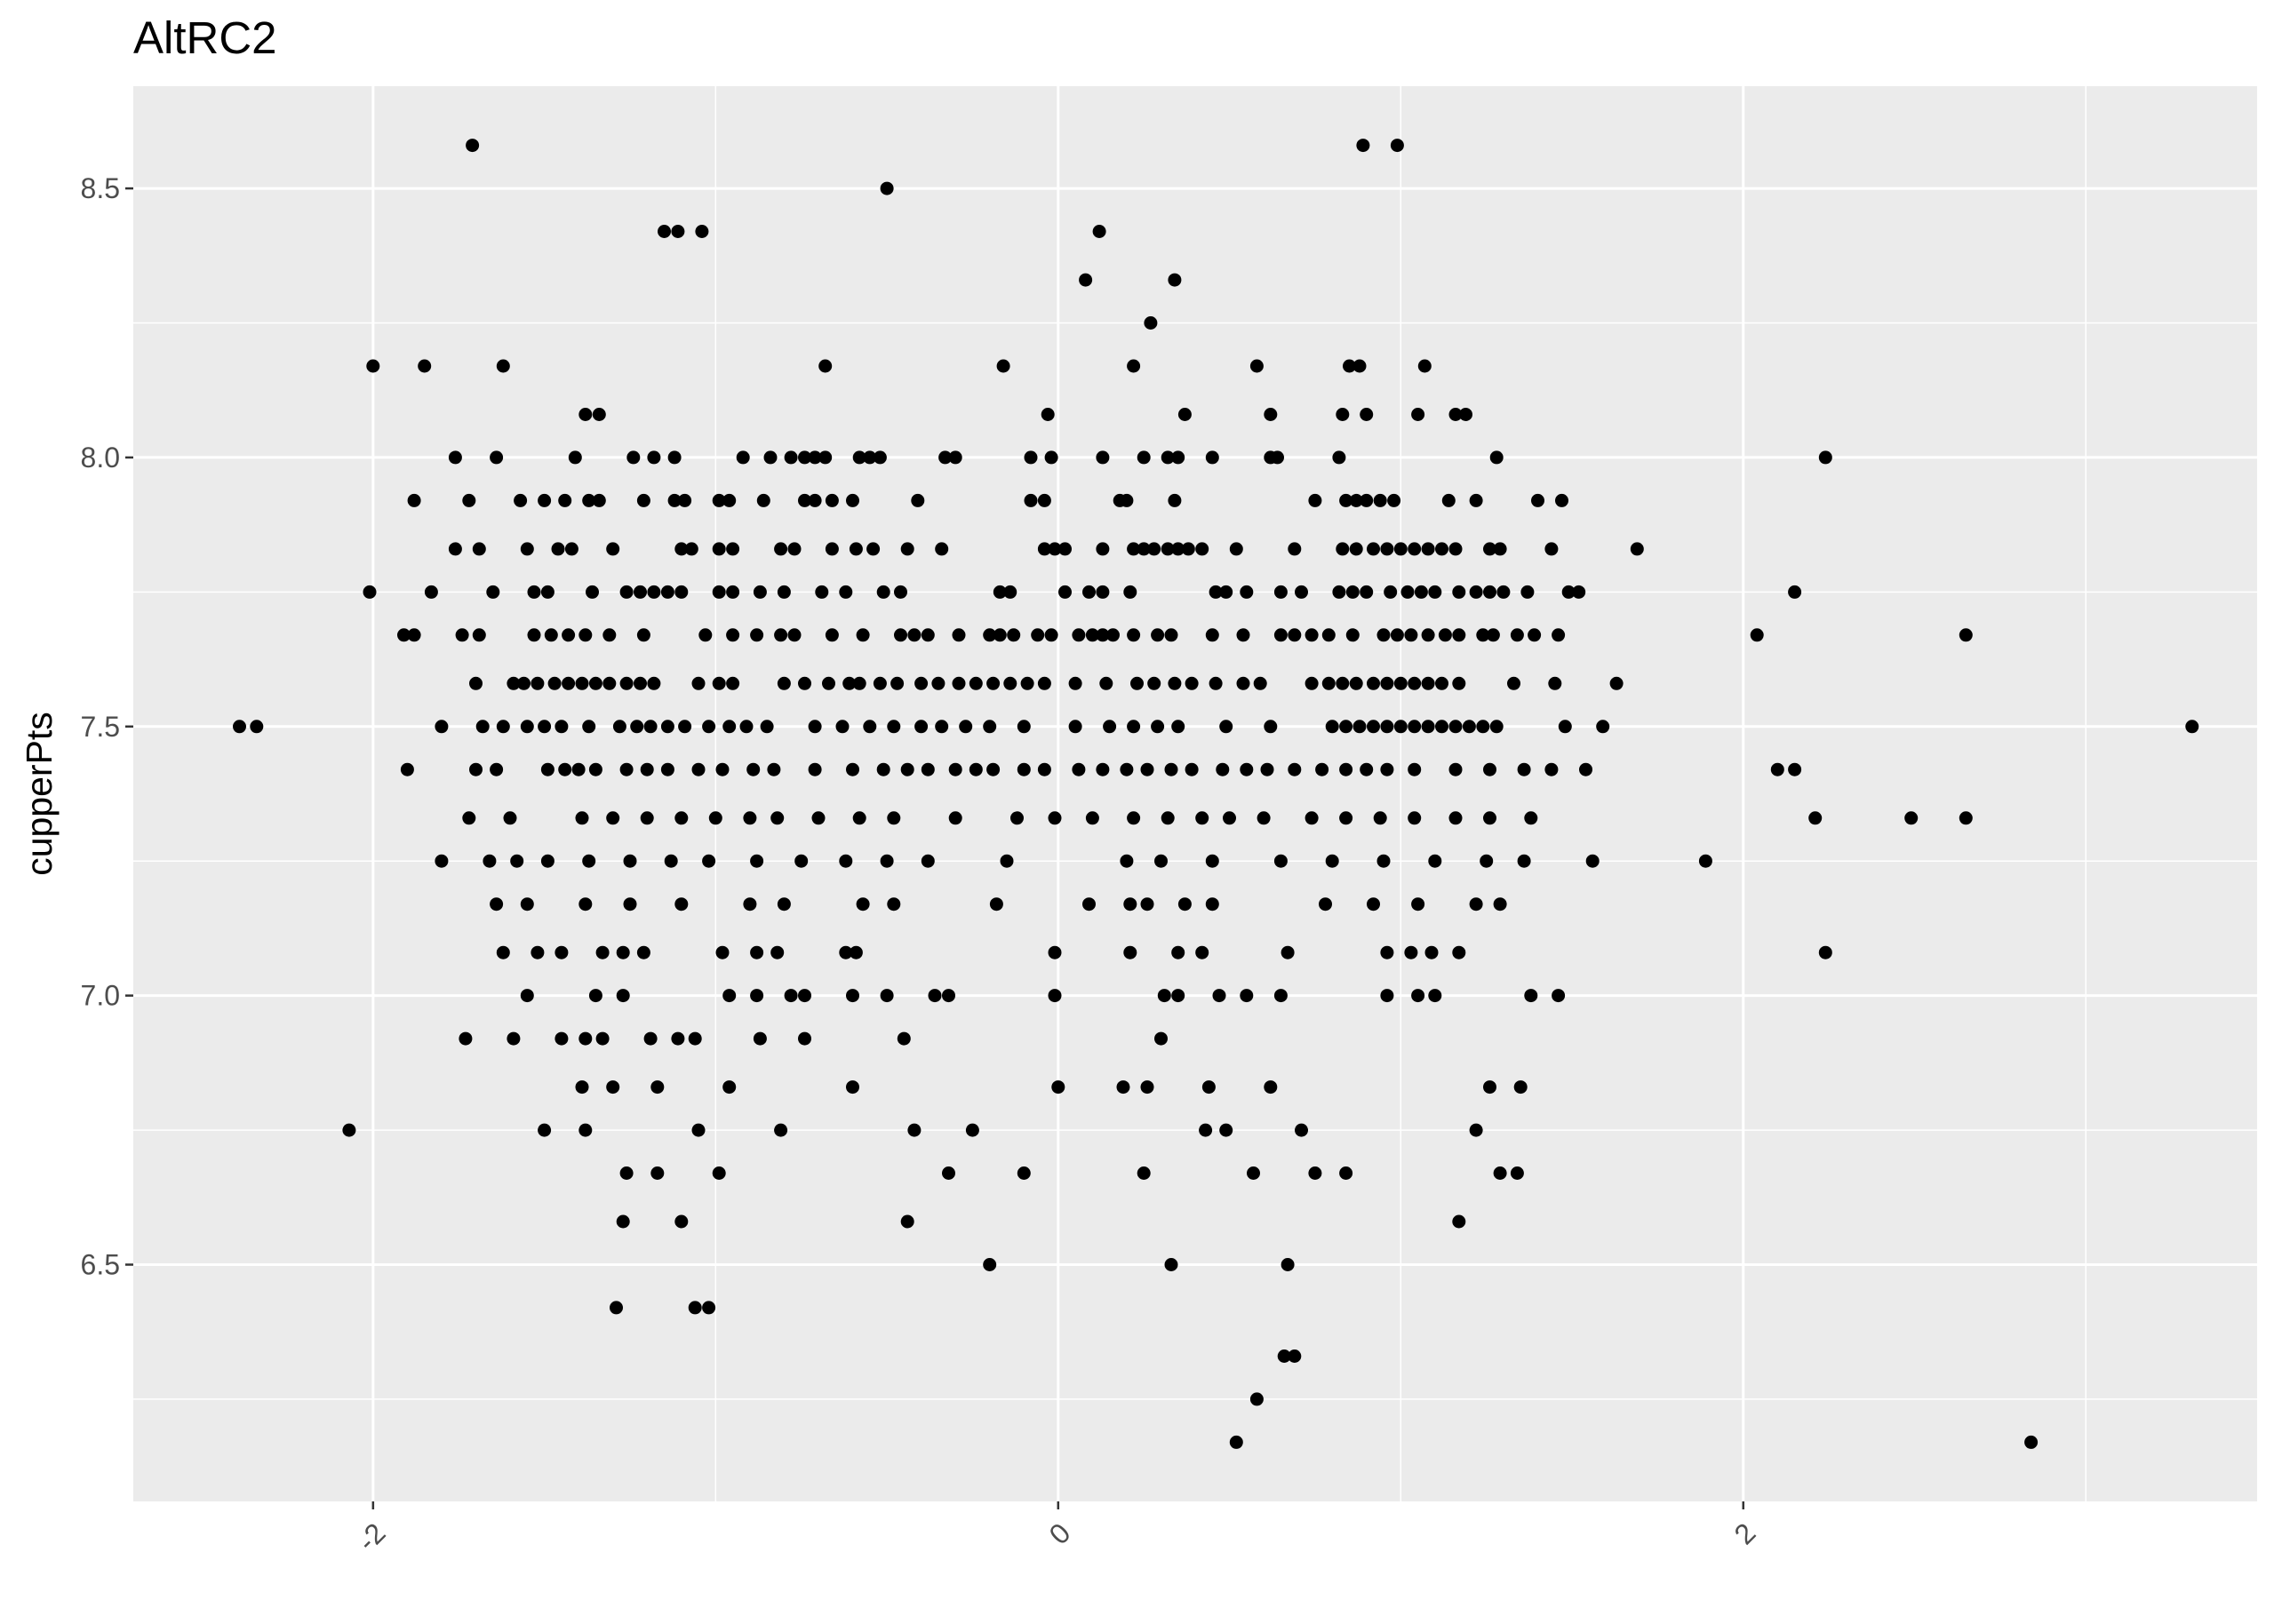 The width and height of the screenshot is (2274, 1624). What do you see at coordinates (101, 188) in the screenshot?
I see `y-tick-label: 8.5` at bounding box center [101, 188].